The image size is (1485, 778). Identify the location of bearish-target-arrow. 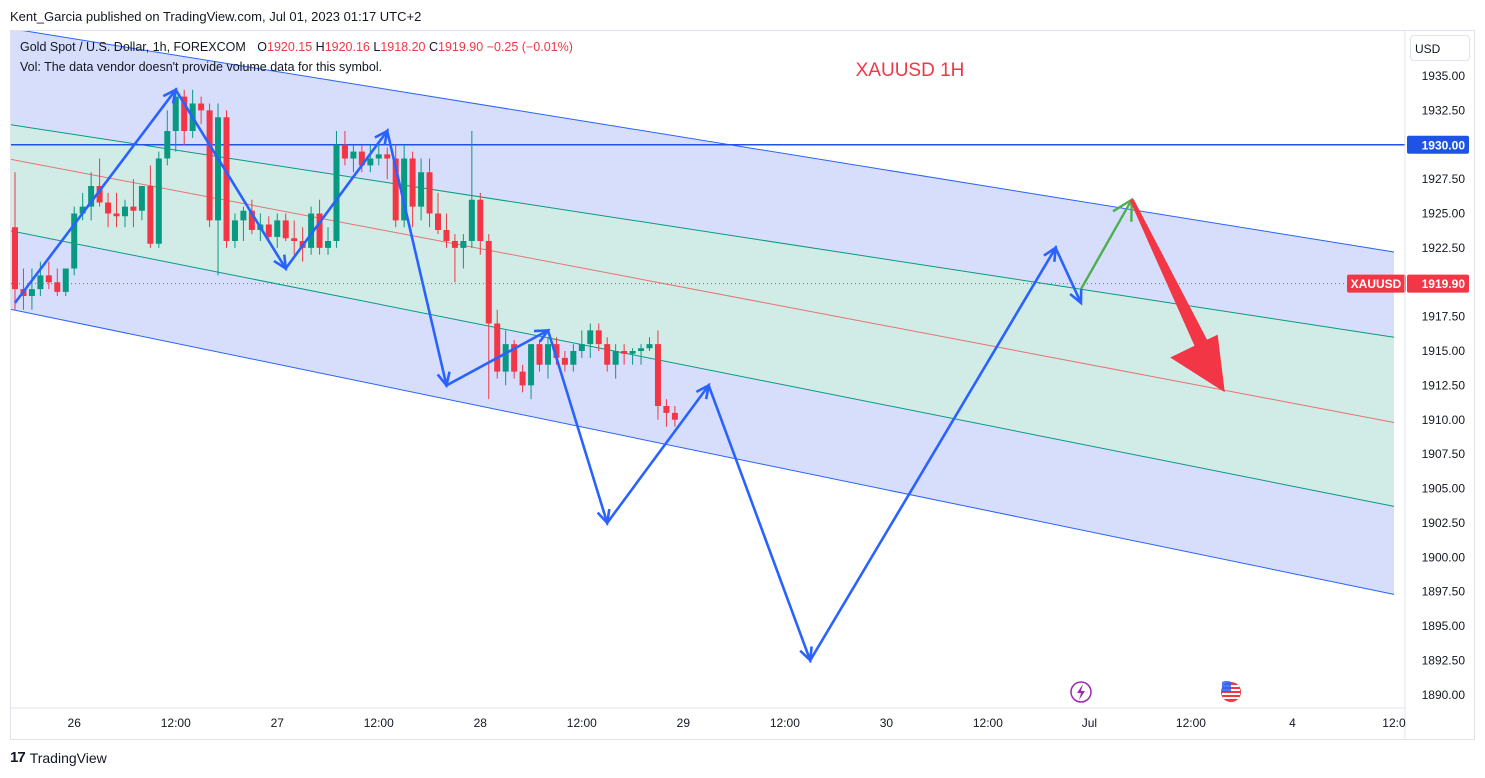
(1177, 295).